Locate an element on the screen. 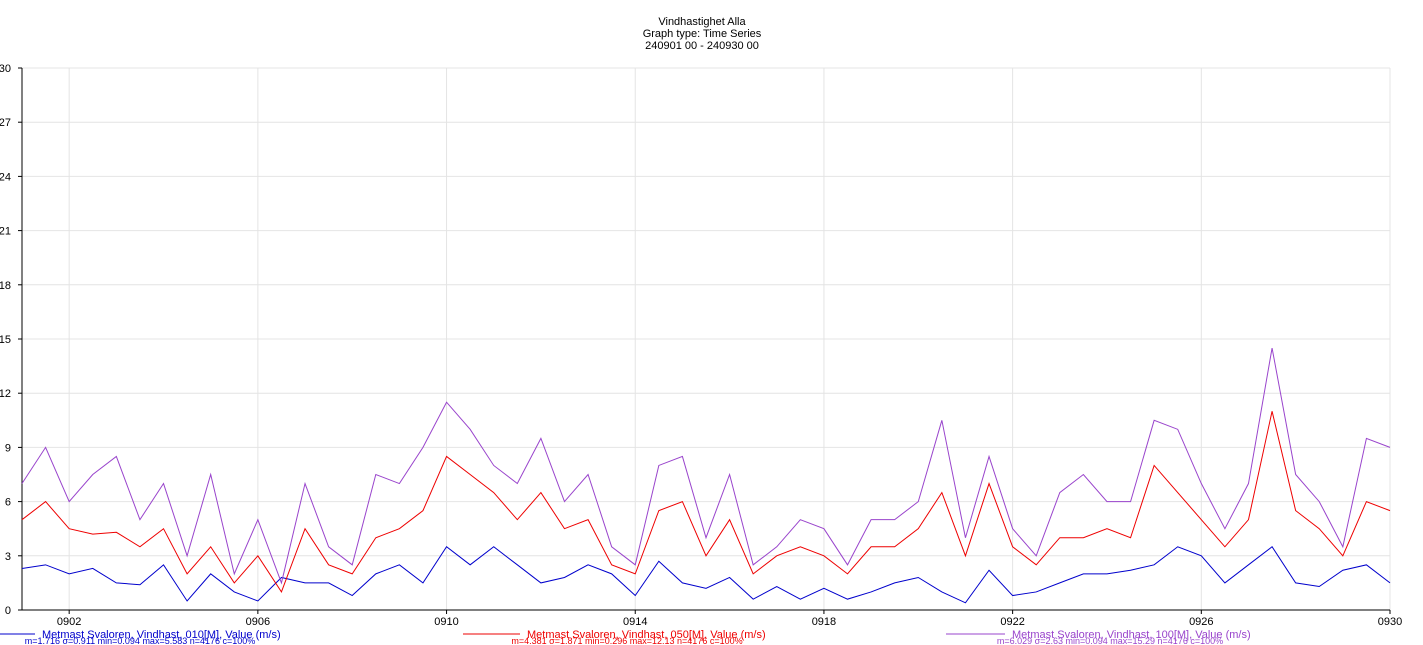 The image size is (1423, 645). y-tick-label: 18 is located at coordinates (5, 286).